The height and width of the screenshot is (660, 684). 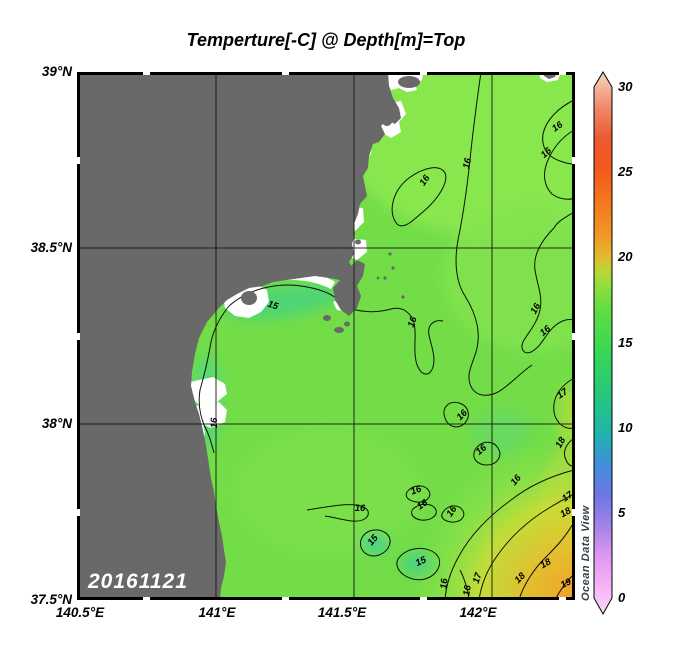 I want to click on x-tick-140.5E: 140.5°E, so click(x=80, y=612).